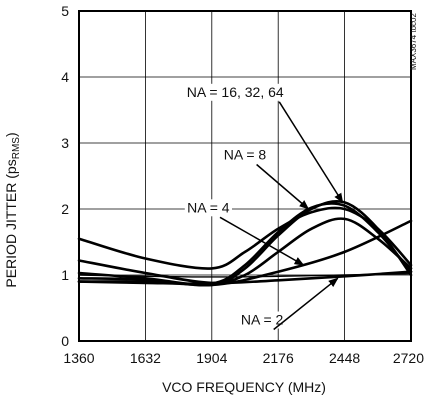  I want to click on x-axis-title: VCO FREQUENCY (MHz), so click(244, 387).